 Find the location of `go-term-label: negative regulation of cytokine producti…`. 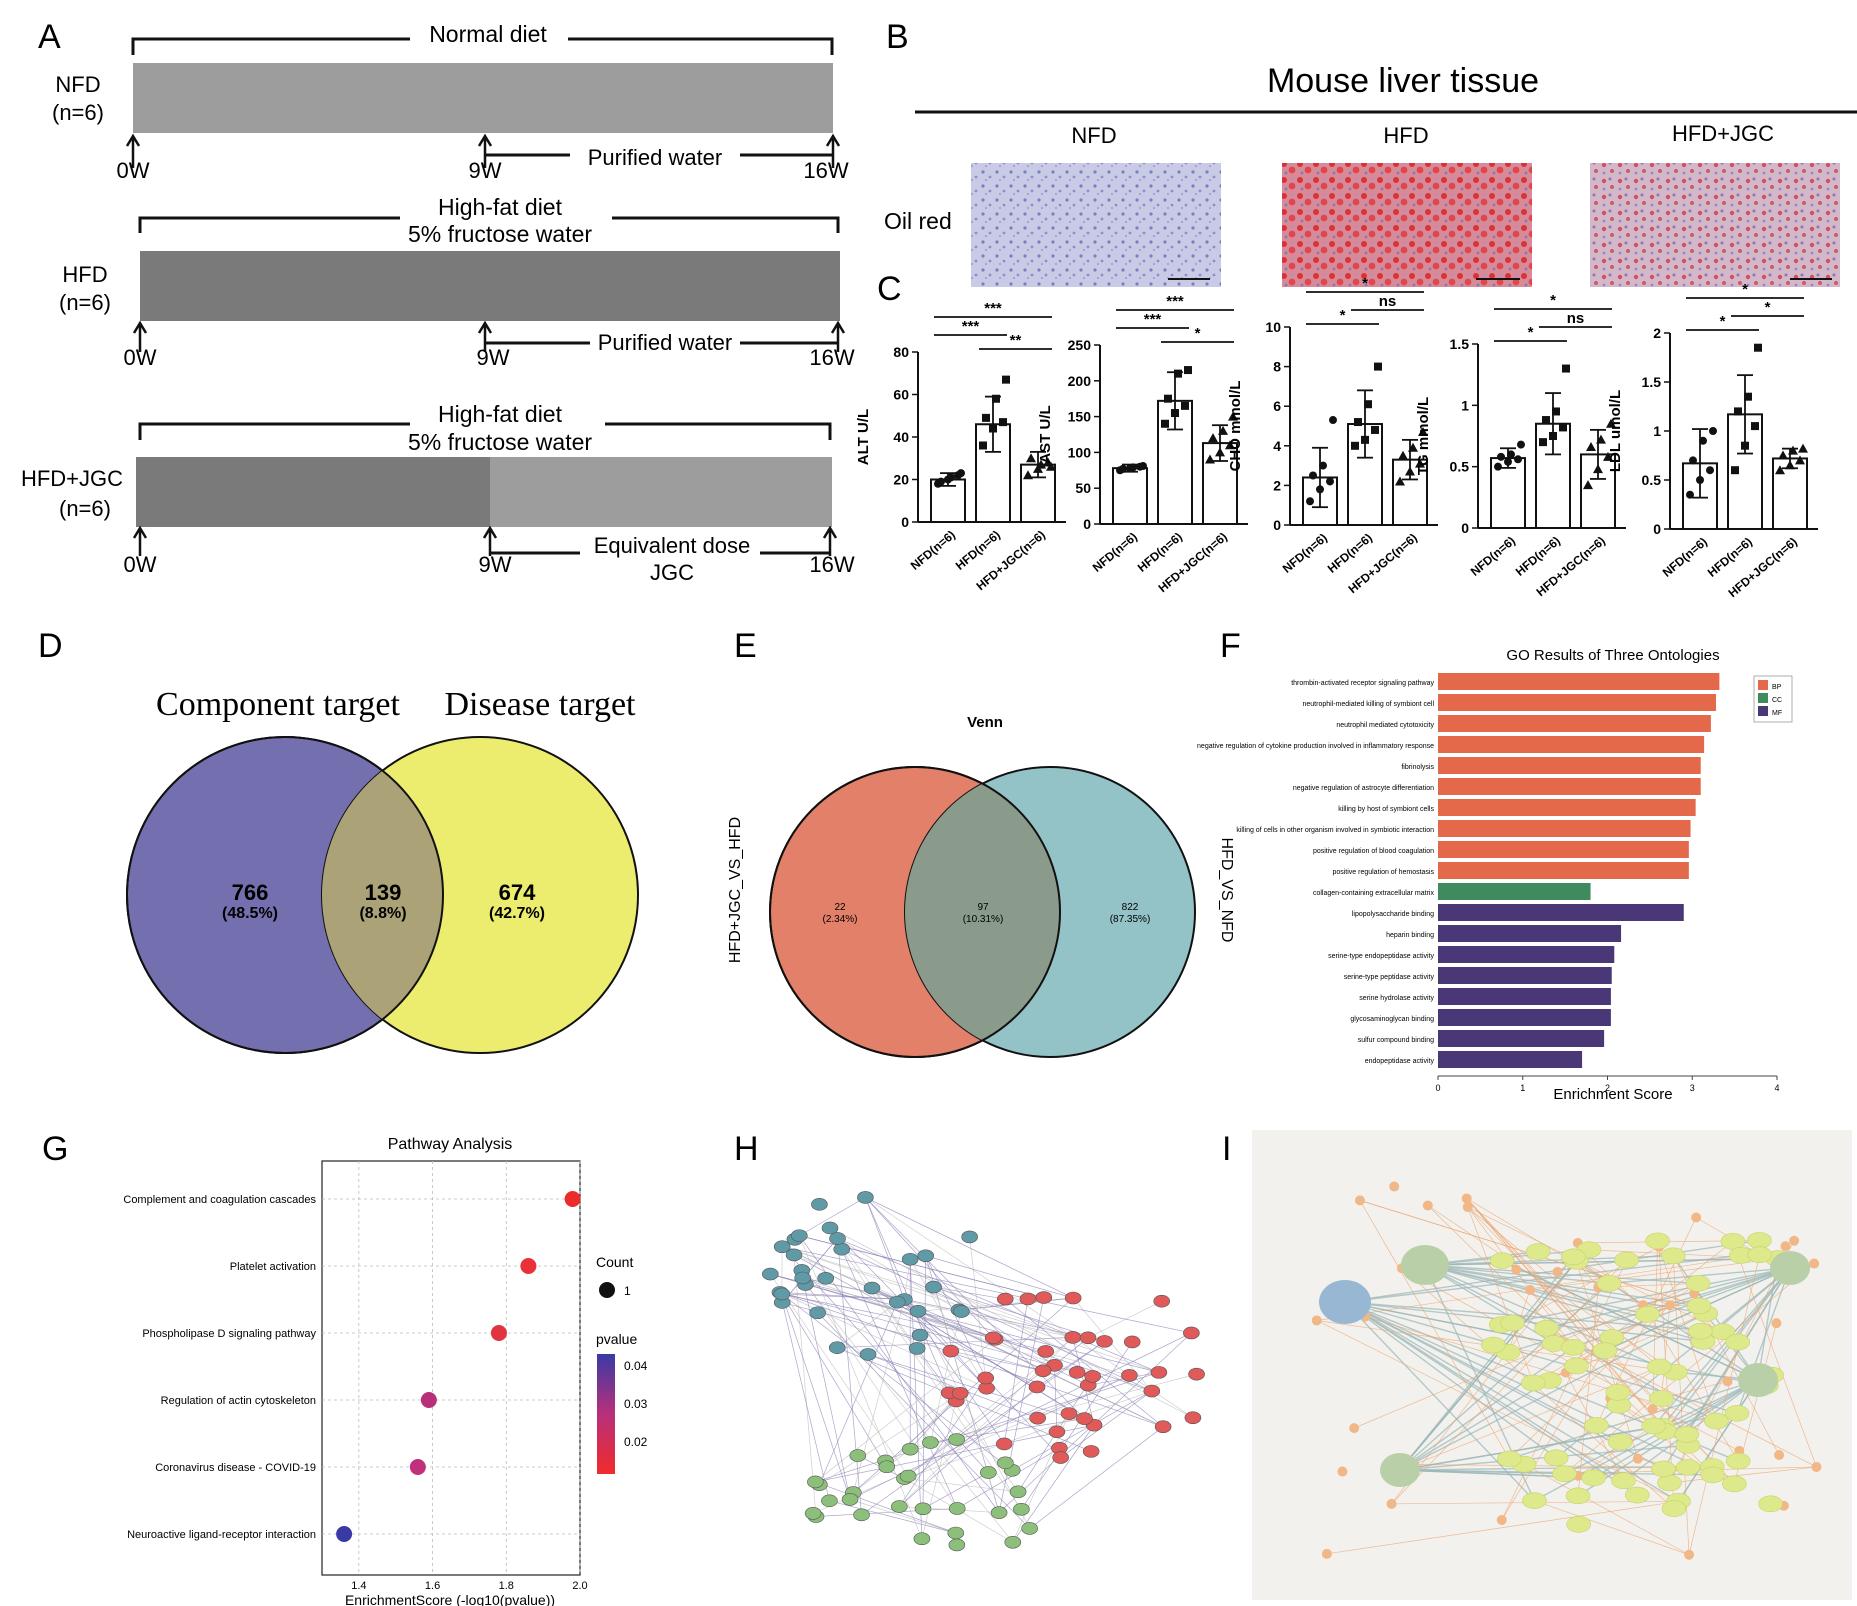

go-term-label: negative regulation of cytokine producti… is located at coordinates (1315, 746).